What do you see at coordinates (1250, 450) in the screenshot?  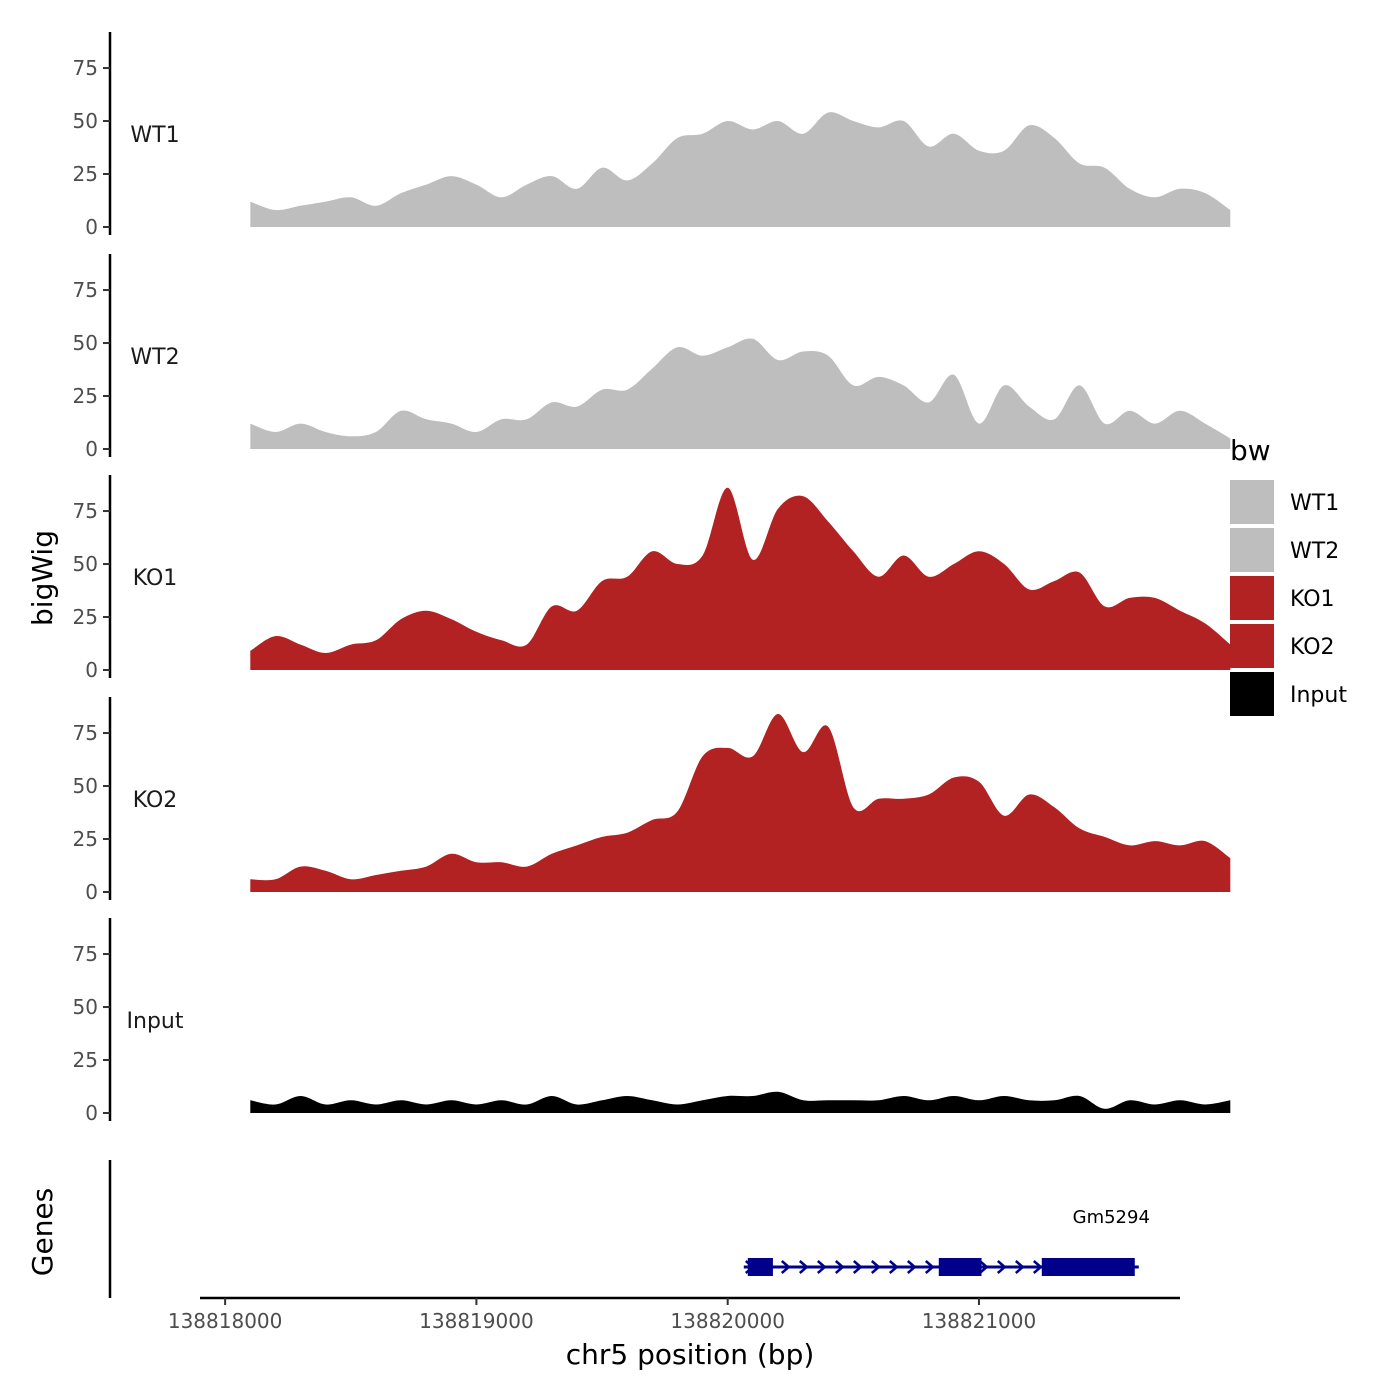 I see `legend-title: bw` at bounding box center [1250, 450].